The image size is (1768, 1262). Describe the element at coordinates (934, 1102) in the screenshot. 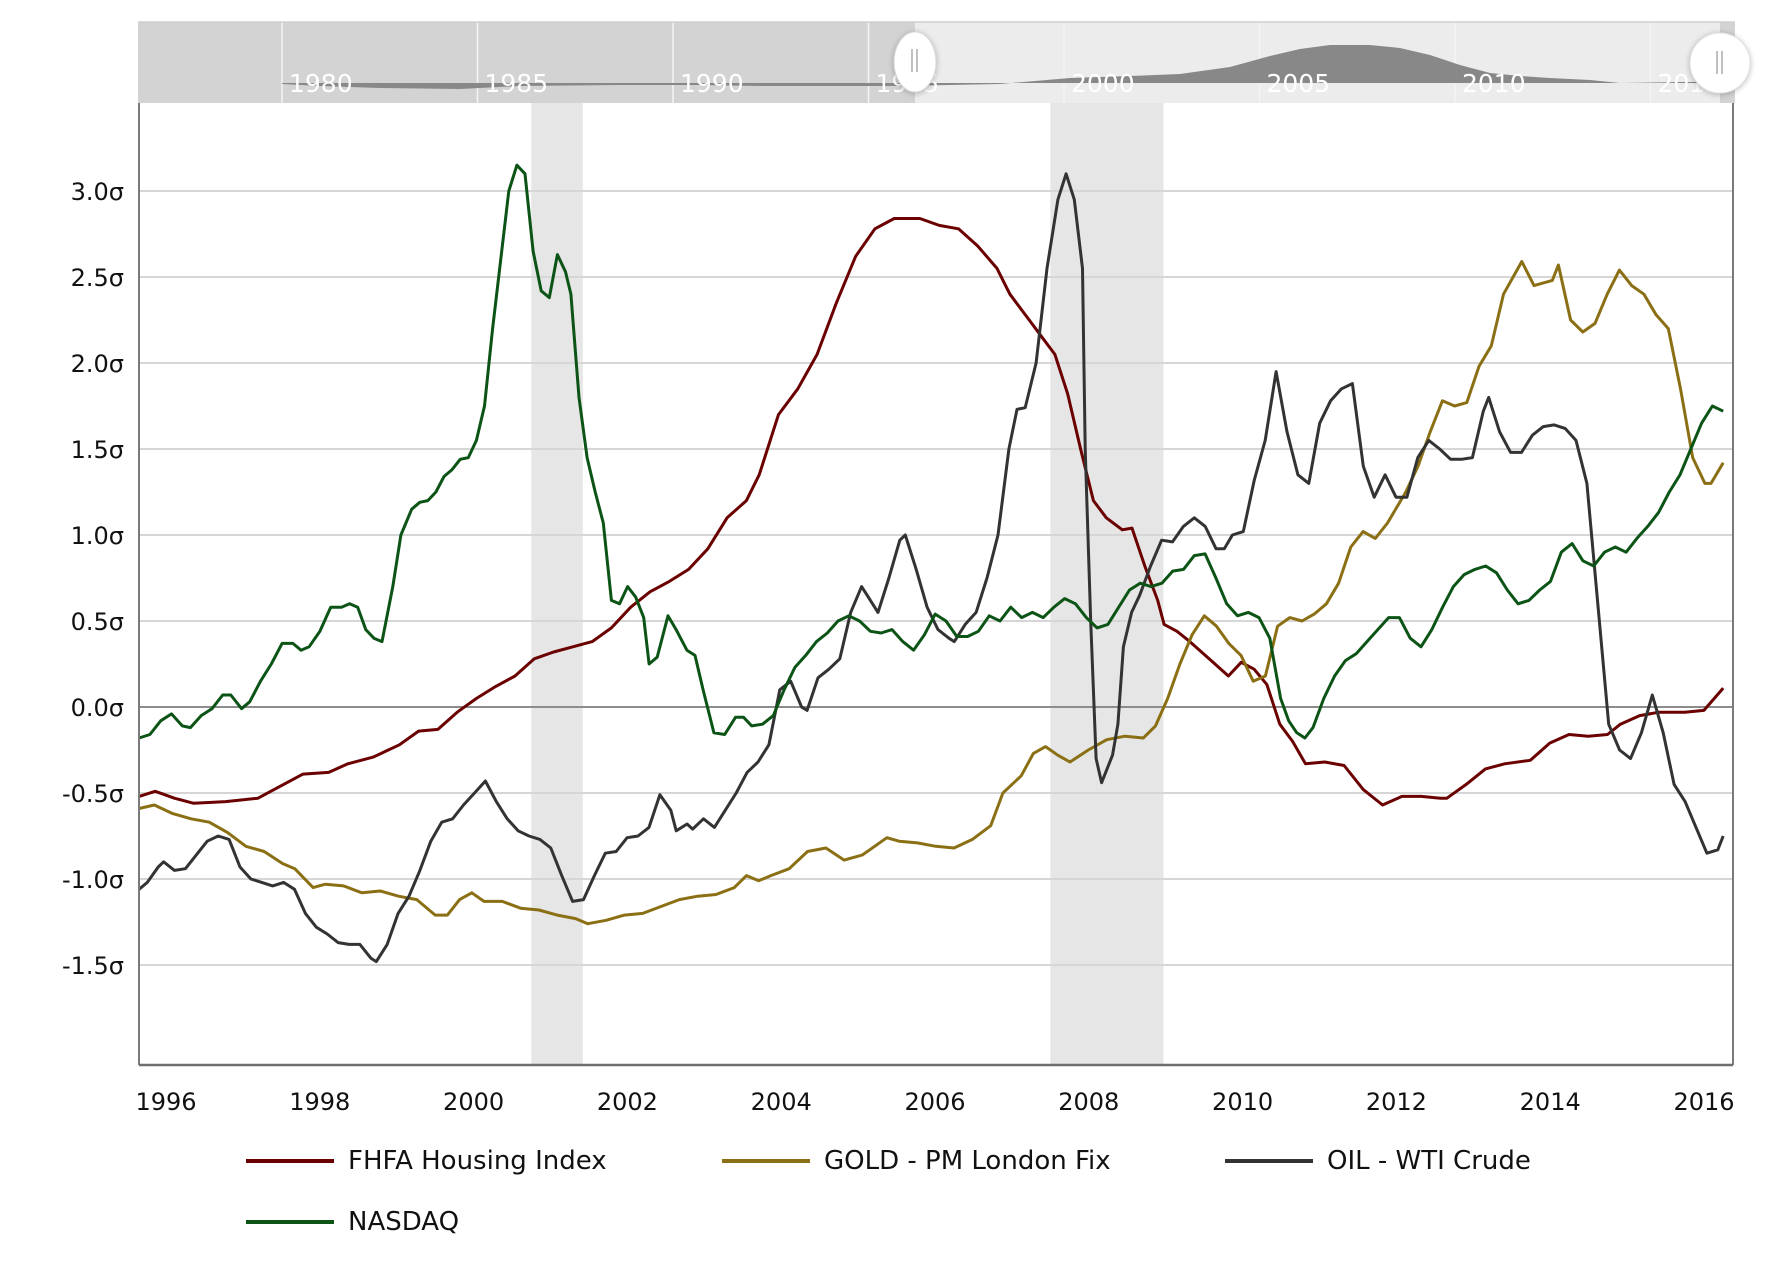

I see `x-tick-label: 2006` at that location.